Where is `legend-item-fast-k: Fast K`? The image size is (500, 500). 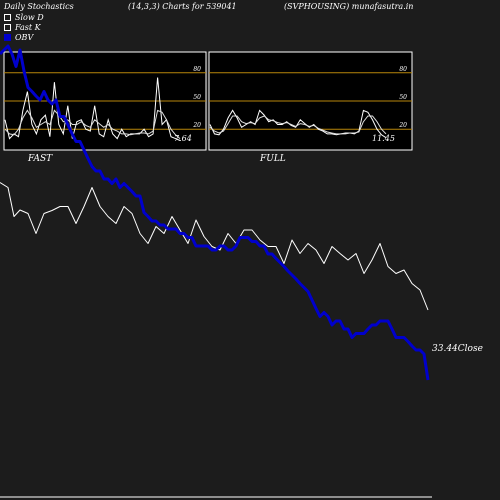 legend-item-fast-k: Fast K is located at coordinates (22, 27).